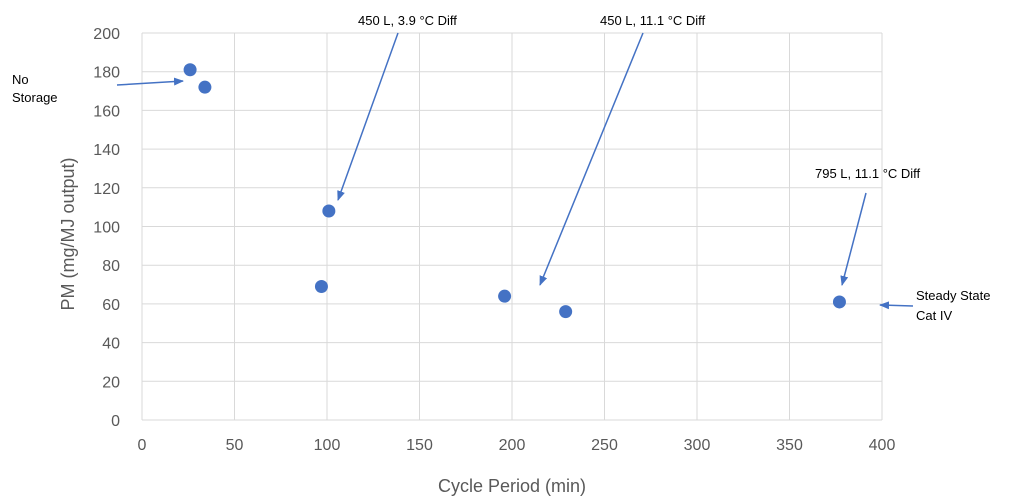  I want to click on y-tick-label: 180, so click(106, 73).